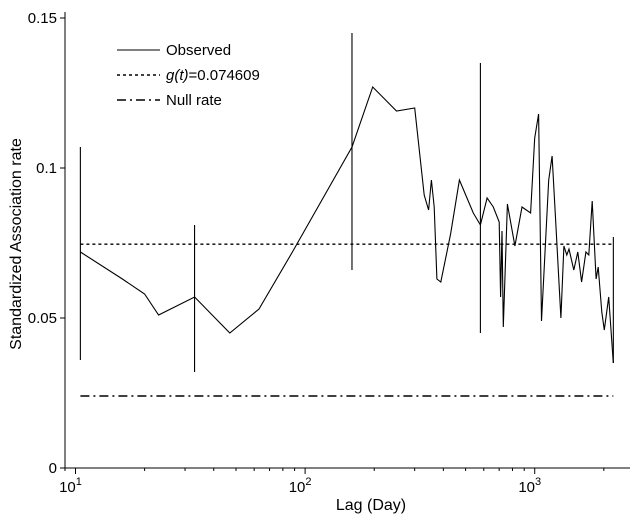 The width and height of the screenshot is (641, 522). What do you see at coordinates (46, 168) in the screenshot?
I see `y-tick-label-2: 0.1` at bounding box center [46, 168].